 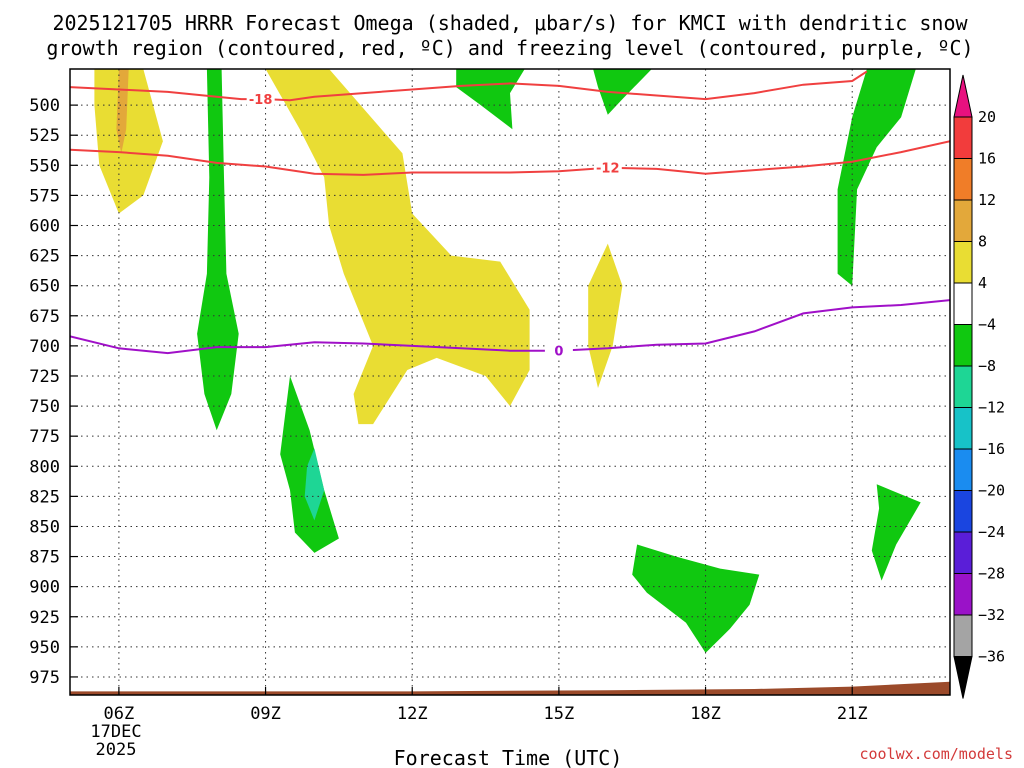 I want to click on y-tick-label-525: 525, so click(x=44, y=136).